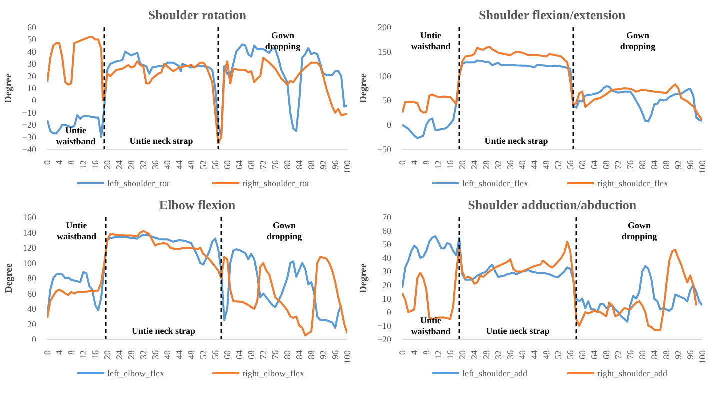 The image size is (710, 416). What do you see at coordinates (633, 373) in the screenshot?
I see `legend-label: right_shoulder_add` at bounding box center [633, 373].